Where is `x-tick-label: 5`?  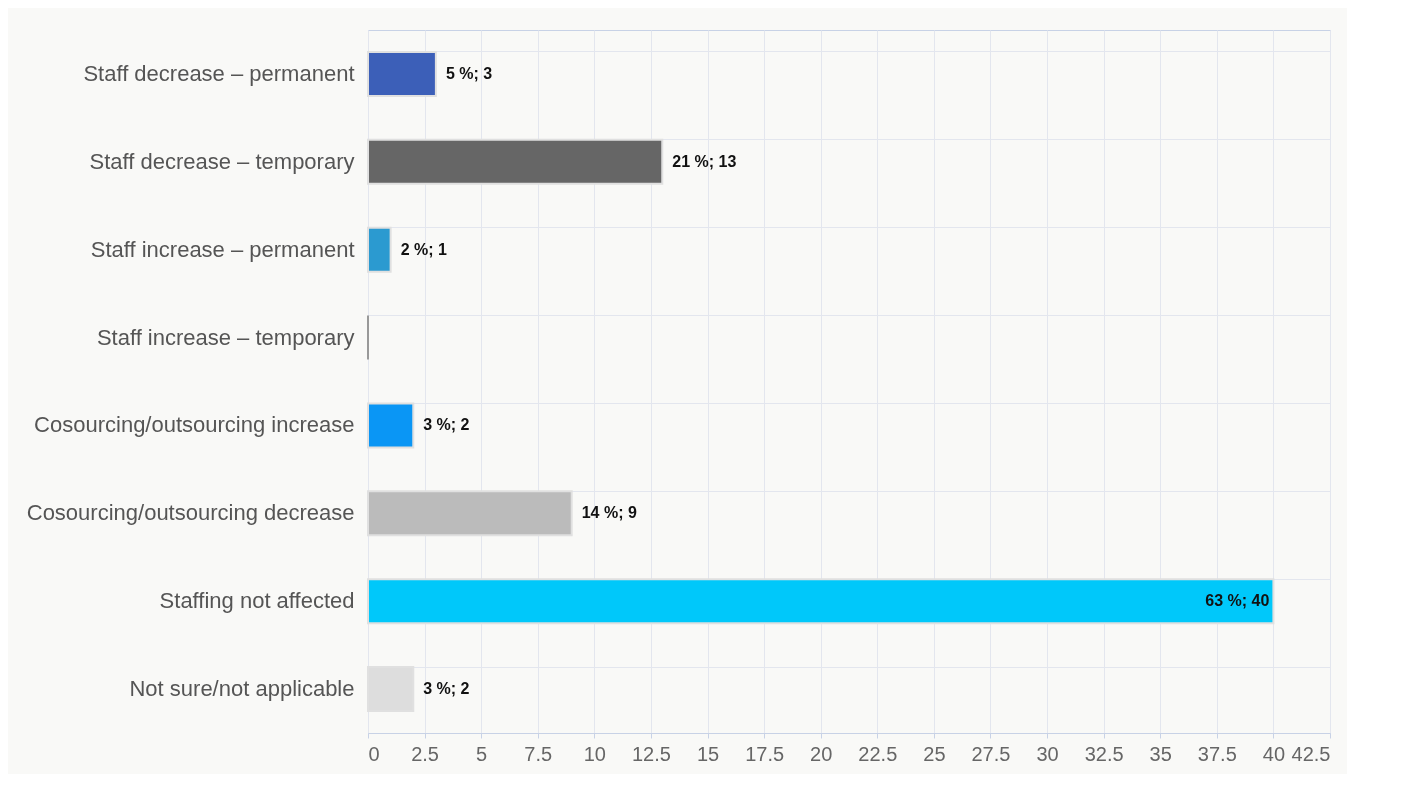
x-tick-label: 5 is located at coordinates (482, 753).